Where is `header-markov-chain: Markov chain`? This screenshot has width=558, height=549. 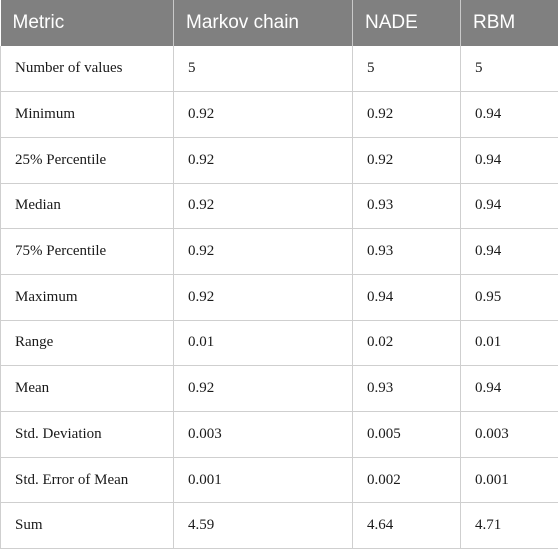
header-markov-chain: Markov chain is located at coordinates (263, 23).